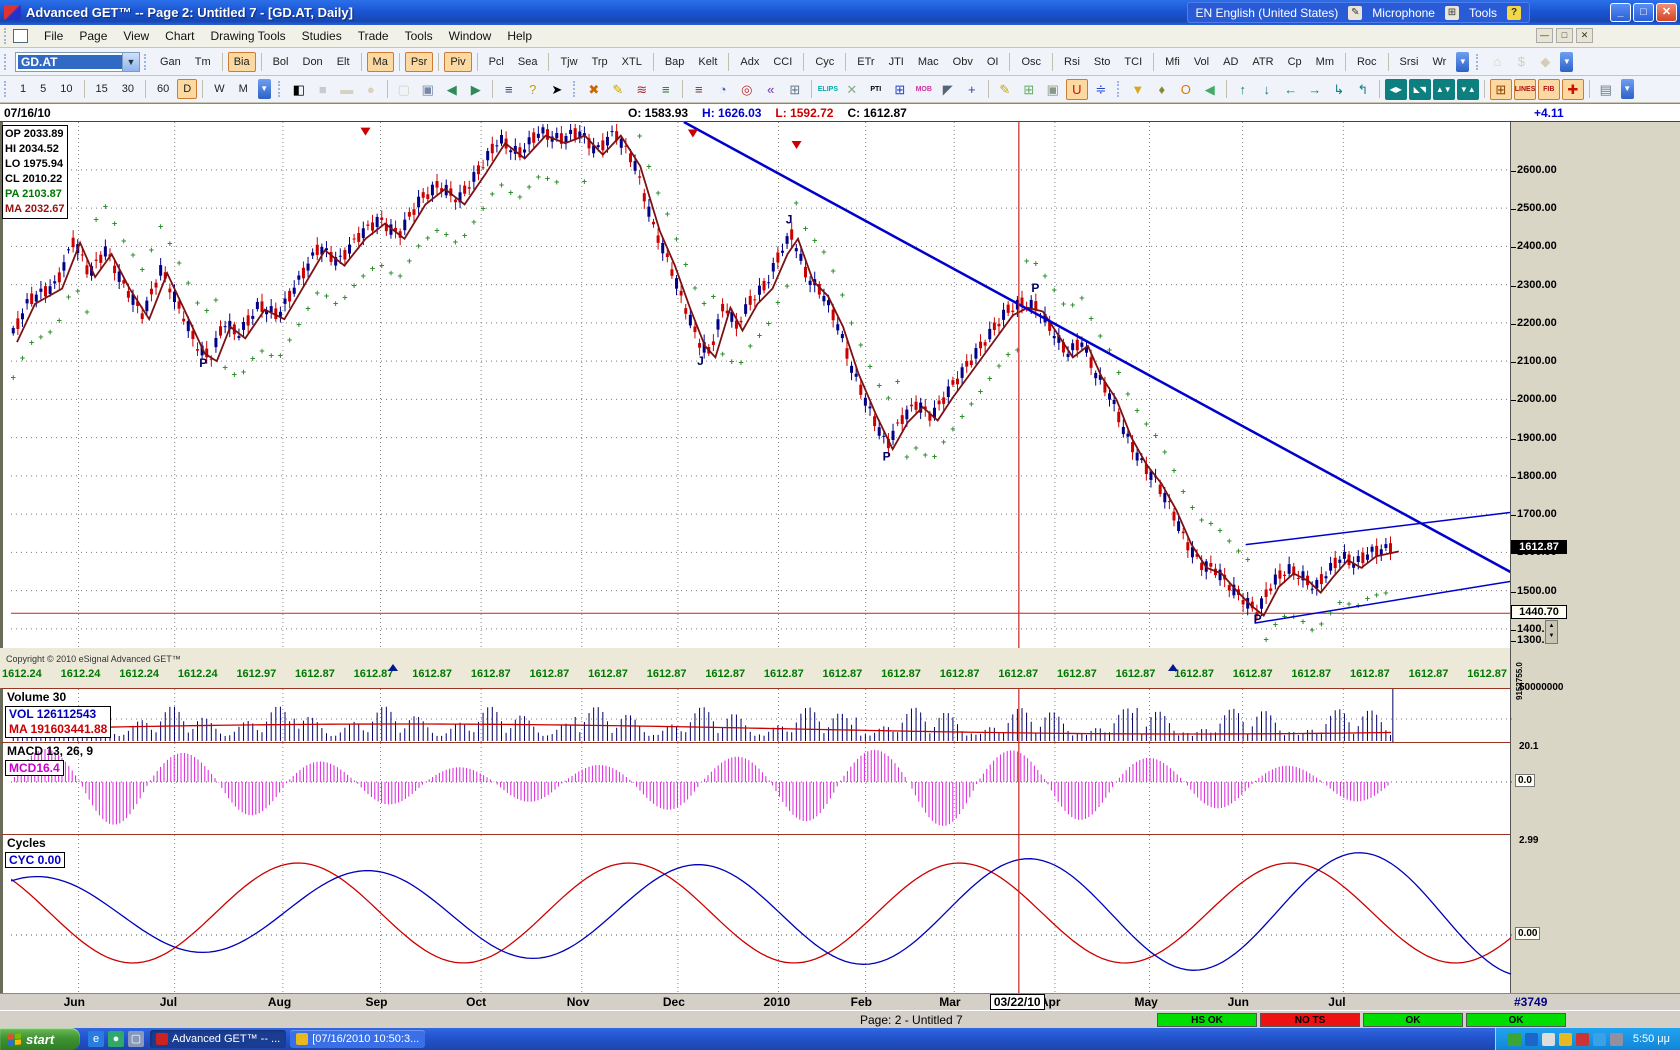 Image resolution: width=1680 pixels, height=1050 pixels. What do you see at coordinates (852, 89) in the screenshot?
I see `breakout-icon: ✕` at bounding box center [852, 89].